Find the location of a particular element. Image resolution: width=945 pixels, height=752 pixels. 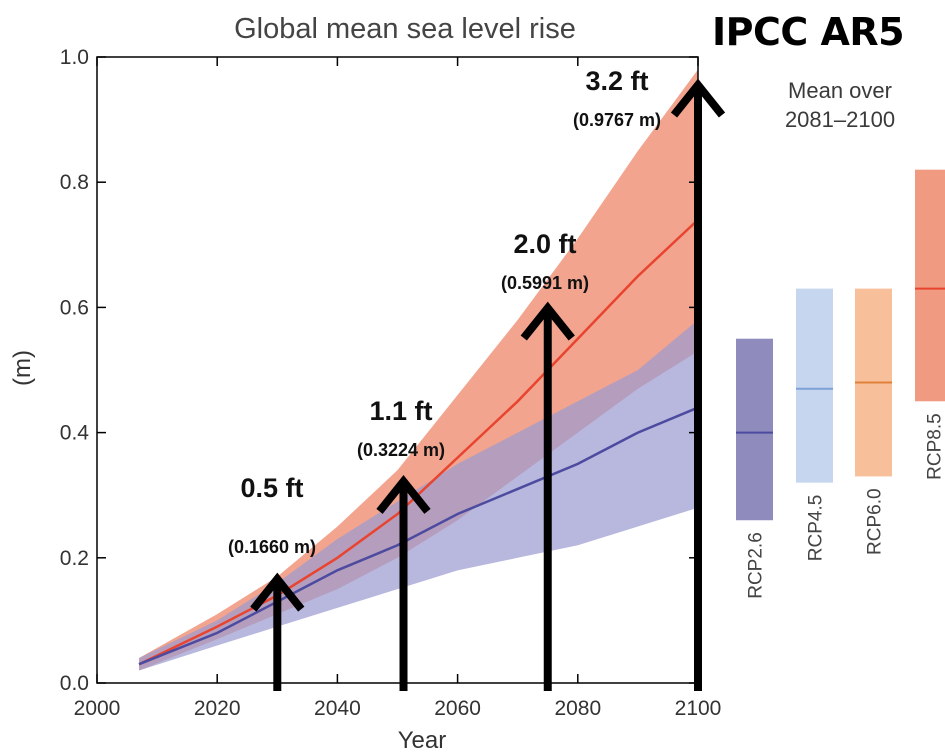

annotation-feet: 2.0 ft is located at coordinates (544, 244).